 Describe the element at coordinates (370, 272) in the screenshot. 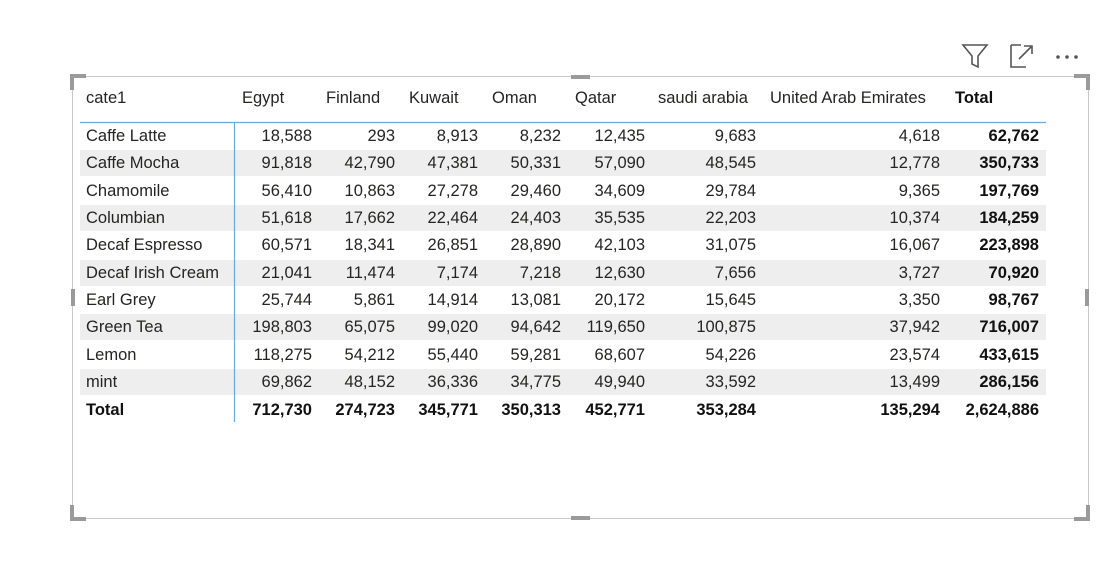

I see `cell-value: 11,474` at that location.